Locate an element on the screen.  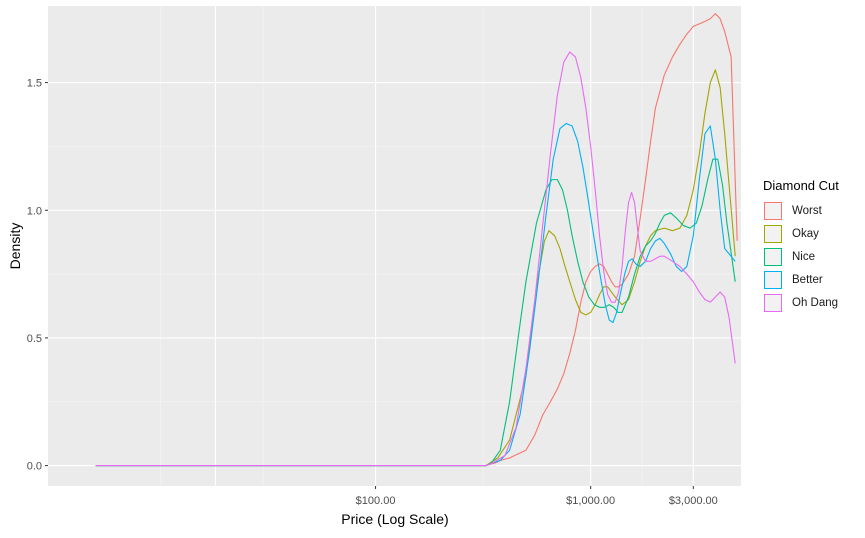
legend-items: Worst Okay Nice Better Oh Dang is located at coordinates (813, 256).